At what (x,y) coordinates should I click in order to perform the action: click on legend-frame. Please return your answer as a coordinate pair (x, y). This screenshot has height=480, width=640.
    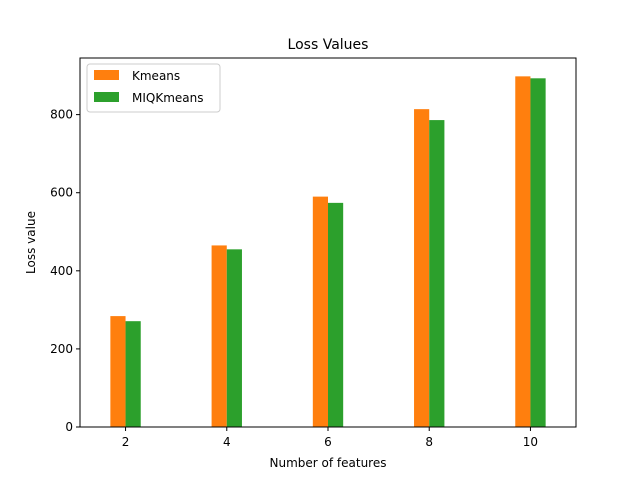
    Looking at the image, I should click on (153, 88).